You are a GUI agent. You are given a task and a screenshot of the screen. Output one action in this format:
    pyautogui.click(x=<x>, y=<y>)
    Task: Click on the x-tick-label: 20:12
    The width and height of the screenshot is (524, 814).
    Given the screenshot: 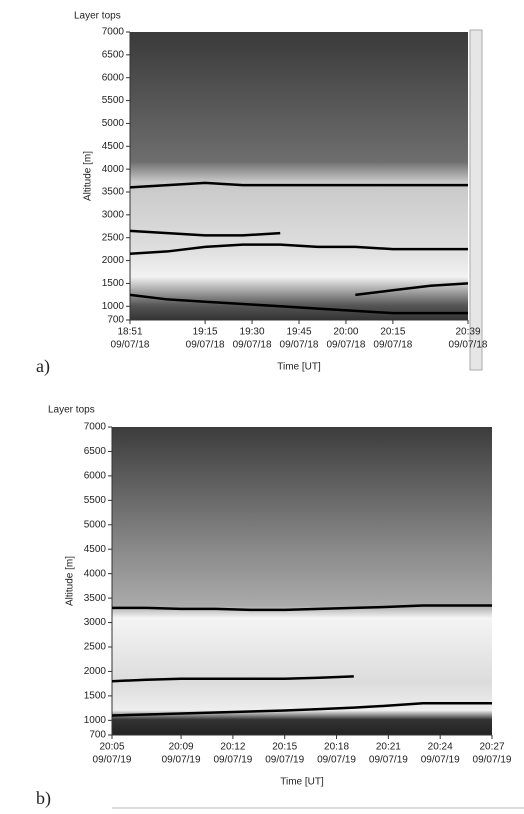 What is the action you would take?
    pyautogui.click(x=232, y=747)
    